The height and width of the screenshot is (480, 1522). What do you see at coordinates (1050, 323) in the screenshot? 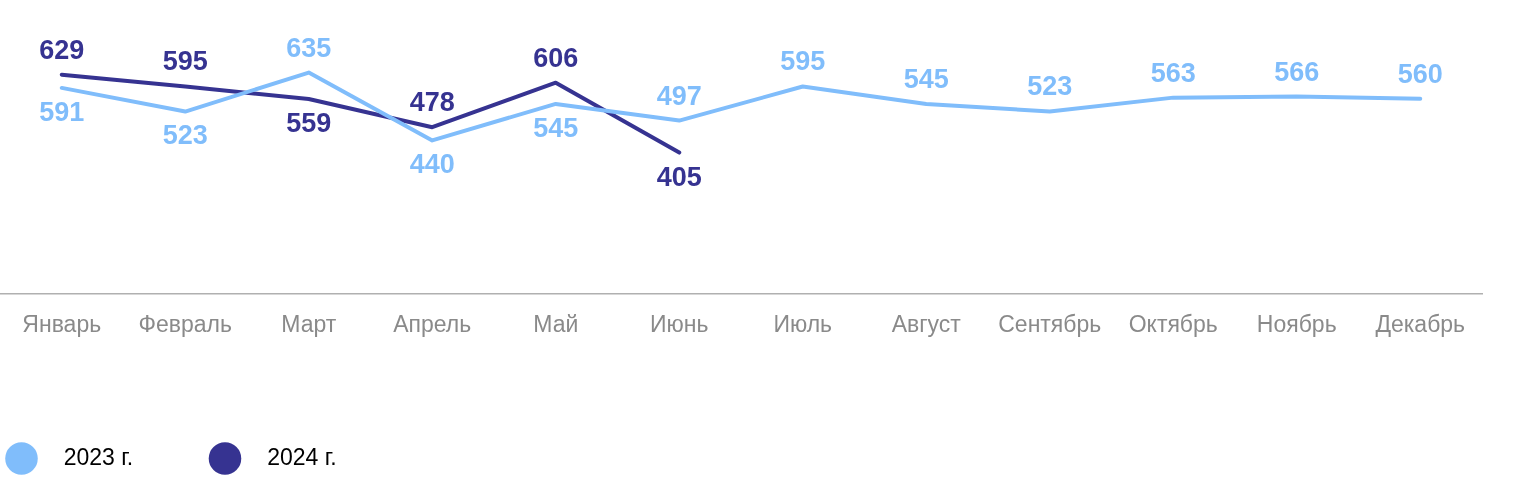
I see `x-tick-label: Сентябрь` at bounding box center [1050, 323].